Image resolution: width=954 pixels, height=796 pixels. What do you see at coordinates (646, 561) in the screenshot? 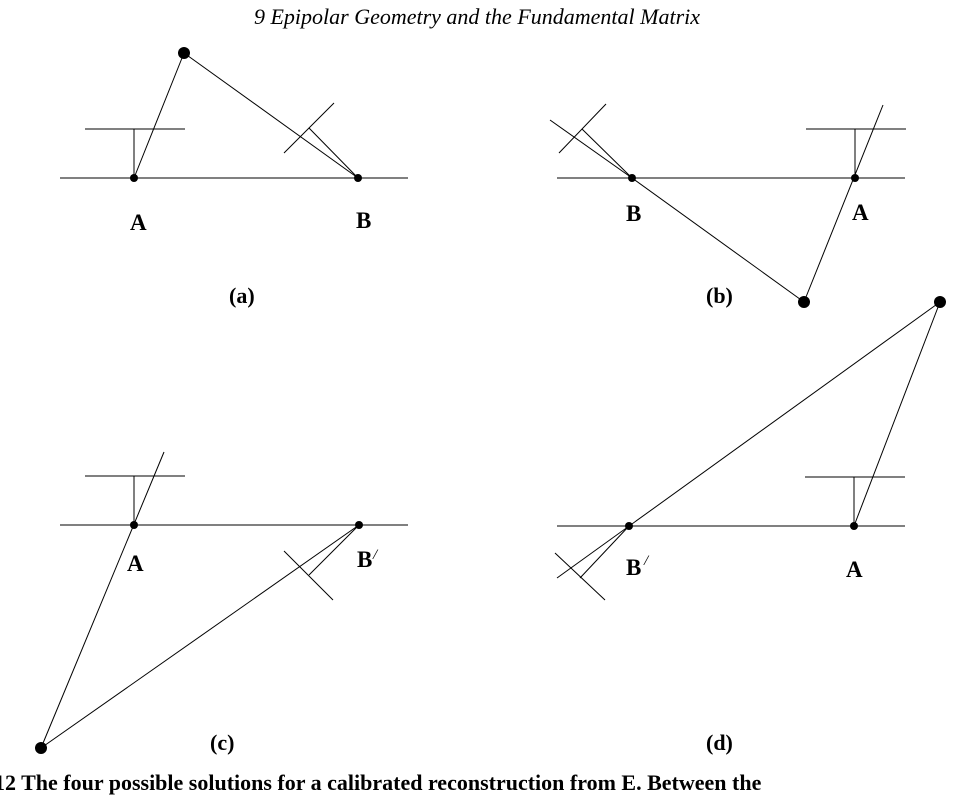
I see `label-d-prime: /` at bounding box center [646, 561].